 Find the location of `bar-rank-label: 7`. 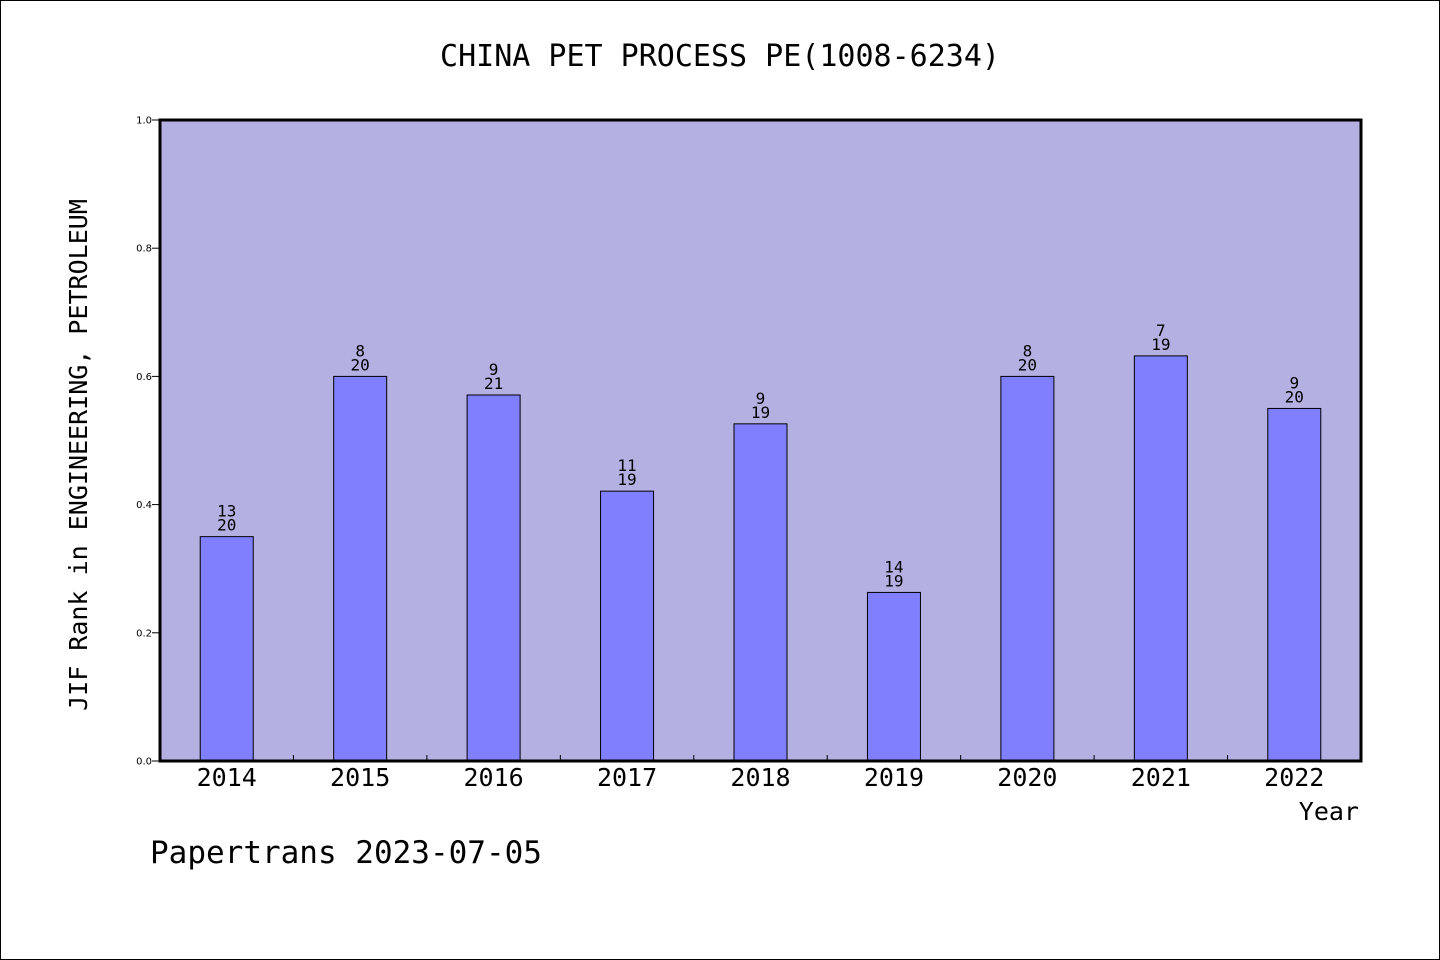

bar-rank-label: 7 is located at coordinates (1161, 330).